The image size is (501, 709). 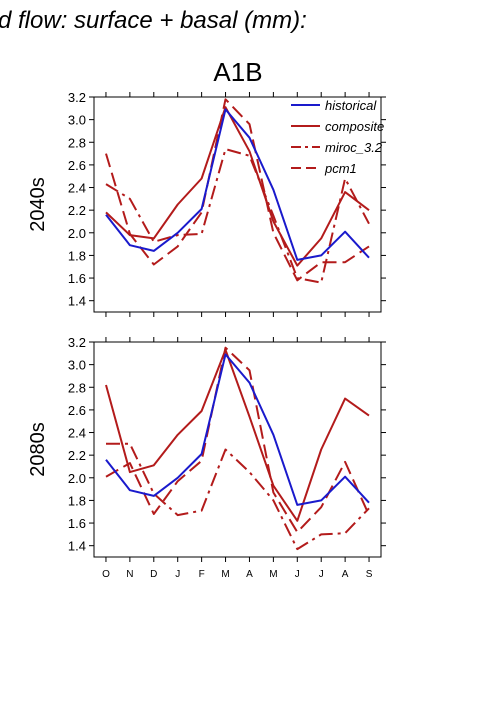 What do you see at coordinates (153, 20) in the screenshot?
I see `figure-suptitle: d flow: surface + basal (mm):` at bounding box center [153, 20].